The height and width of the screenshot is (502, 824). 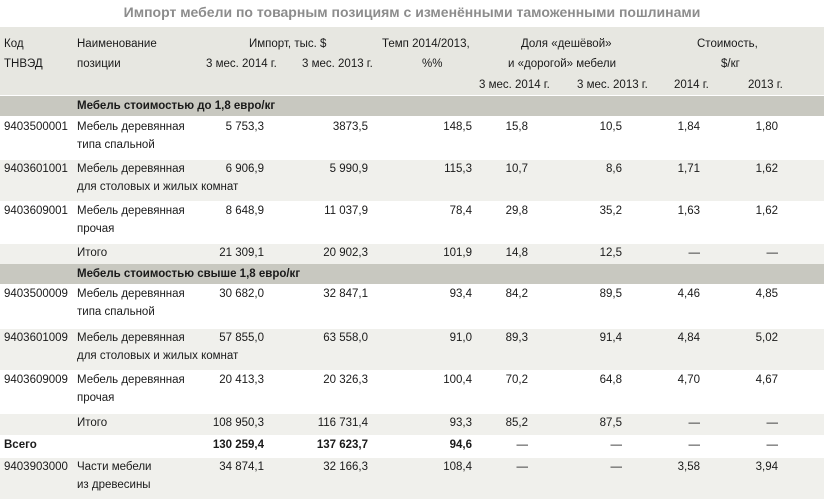 What do you see at coordinates (766, 380) in the screenshot?
I see `cell-cost-2013: 4,67` at bounding box center [766, 380].